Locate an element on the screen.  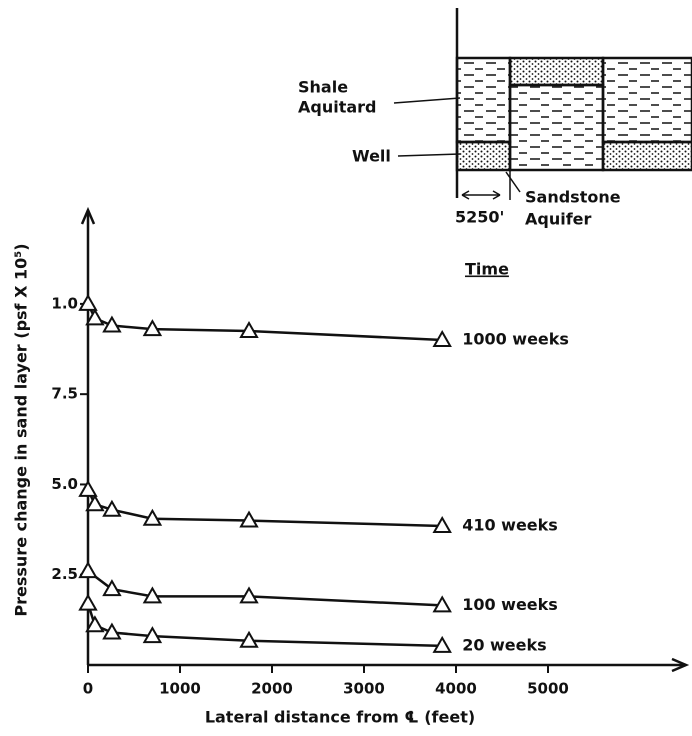
inset-diagram is located at coordinates (542, 104).